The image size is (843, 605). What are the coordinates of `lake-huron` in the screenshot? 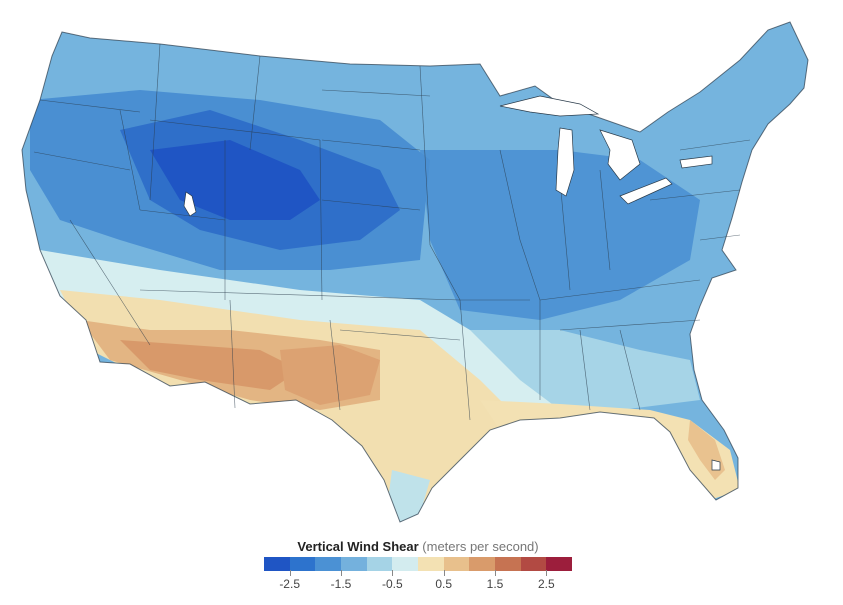 It's located at (620, 155).